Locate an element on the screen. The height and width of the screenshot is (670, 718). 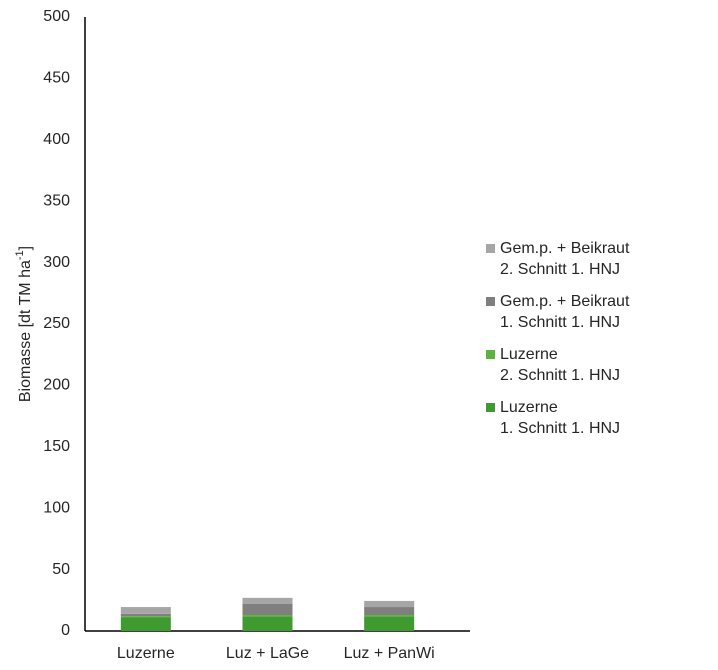
legend-item: Gem.p. + Beikraut 1. Schnitt 1. HNJ is located at coordinates (557, 312).